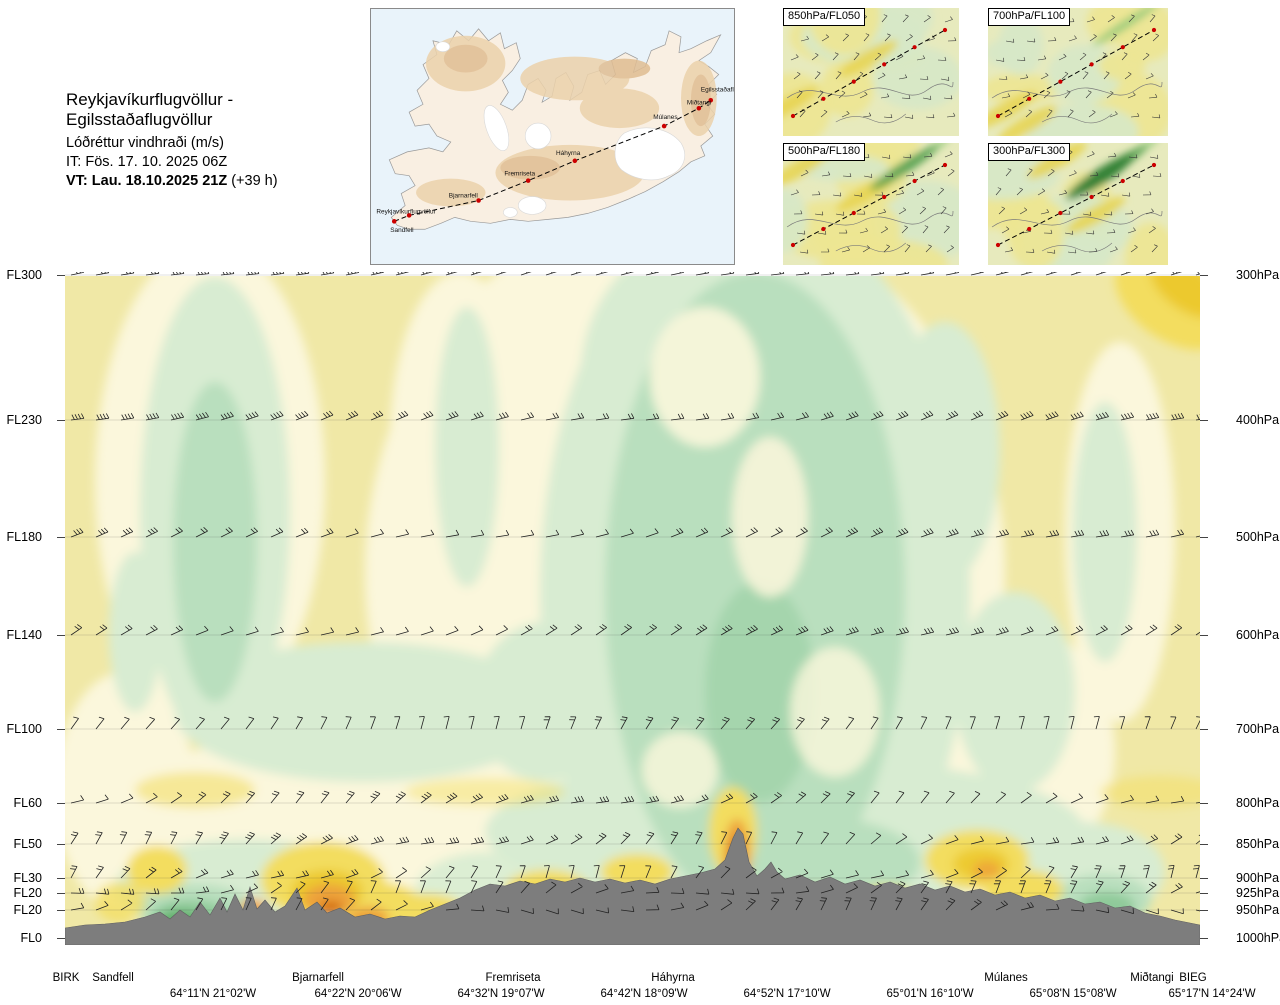 The height and width of the screenshot is (1005, 1280). What do you see at coordinates (24, 635) in the screenshot?
I see `flight-level-label: FL140` at bounding box center [24, 635].